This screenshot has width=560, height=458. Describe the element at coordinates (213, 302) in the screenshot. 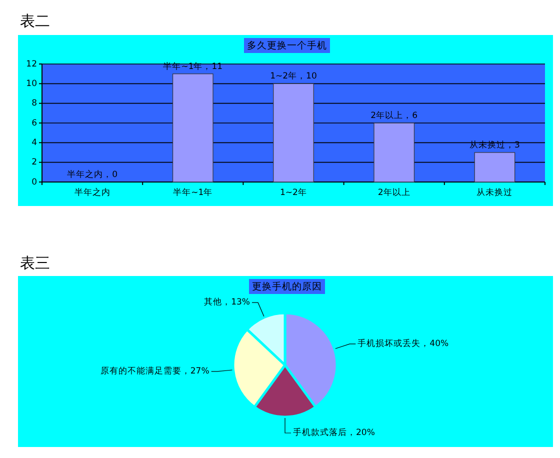

I see `slice-label: 其他` at that location.